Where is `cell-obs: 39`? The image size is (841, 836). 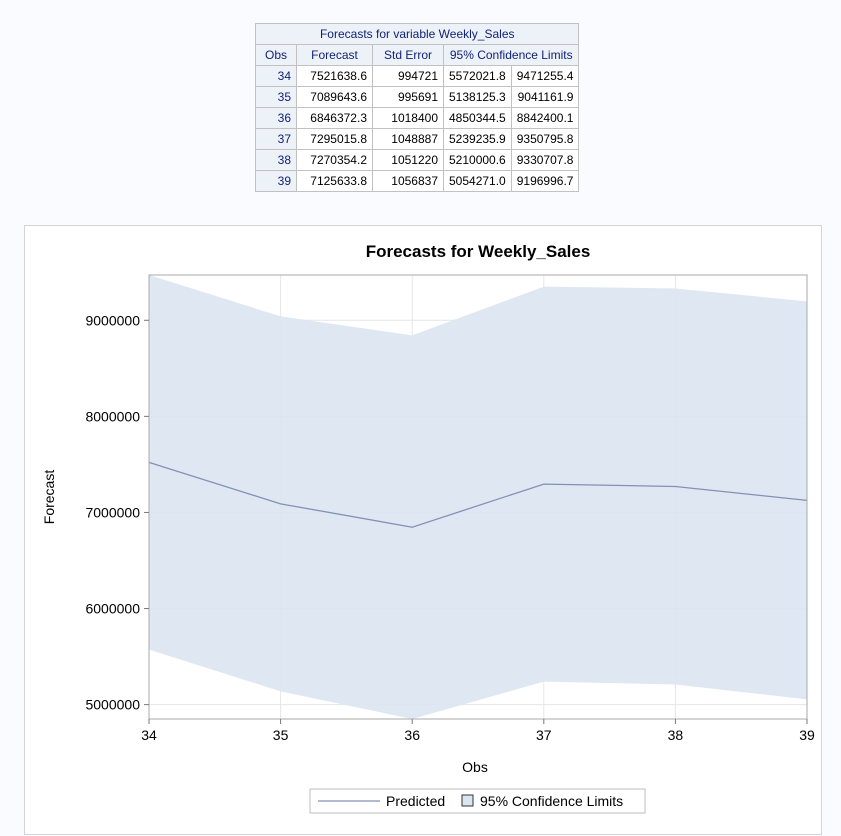 cell-obs: 39 is located at coordinates (276, 181).